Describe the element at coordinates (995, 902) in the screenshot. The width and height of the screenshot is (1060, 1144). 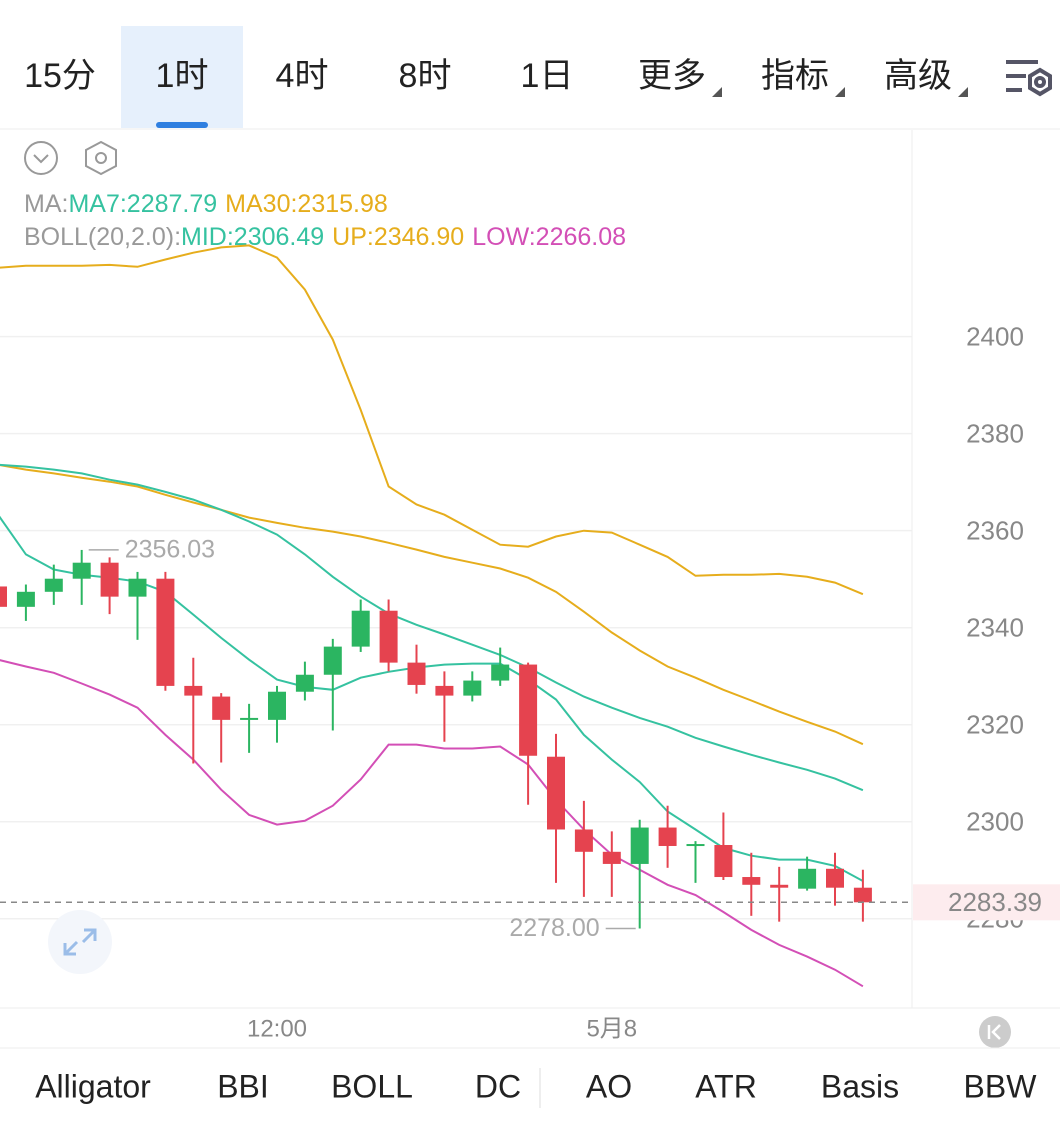
I see `last-price-label: 2283.39` at that location.